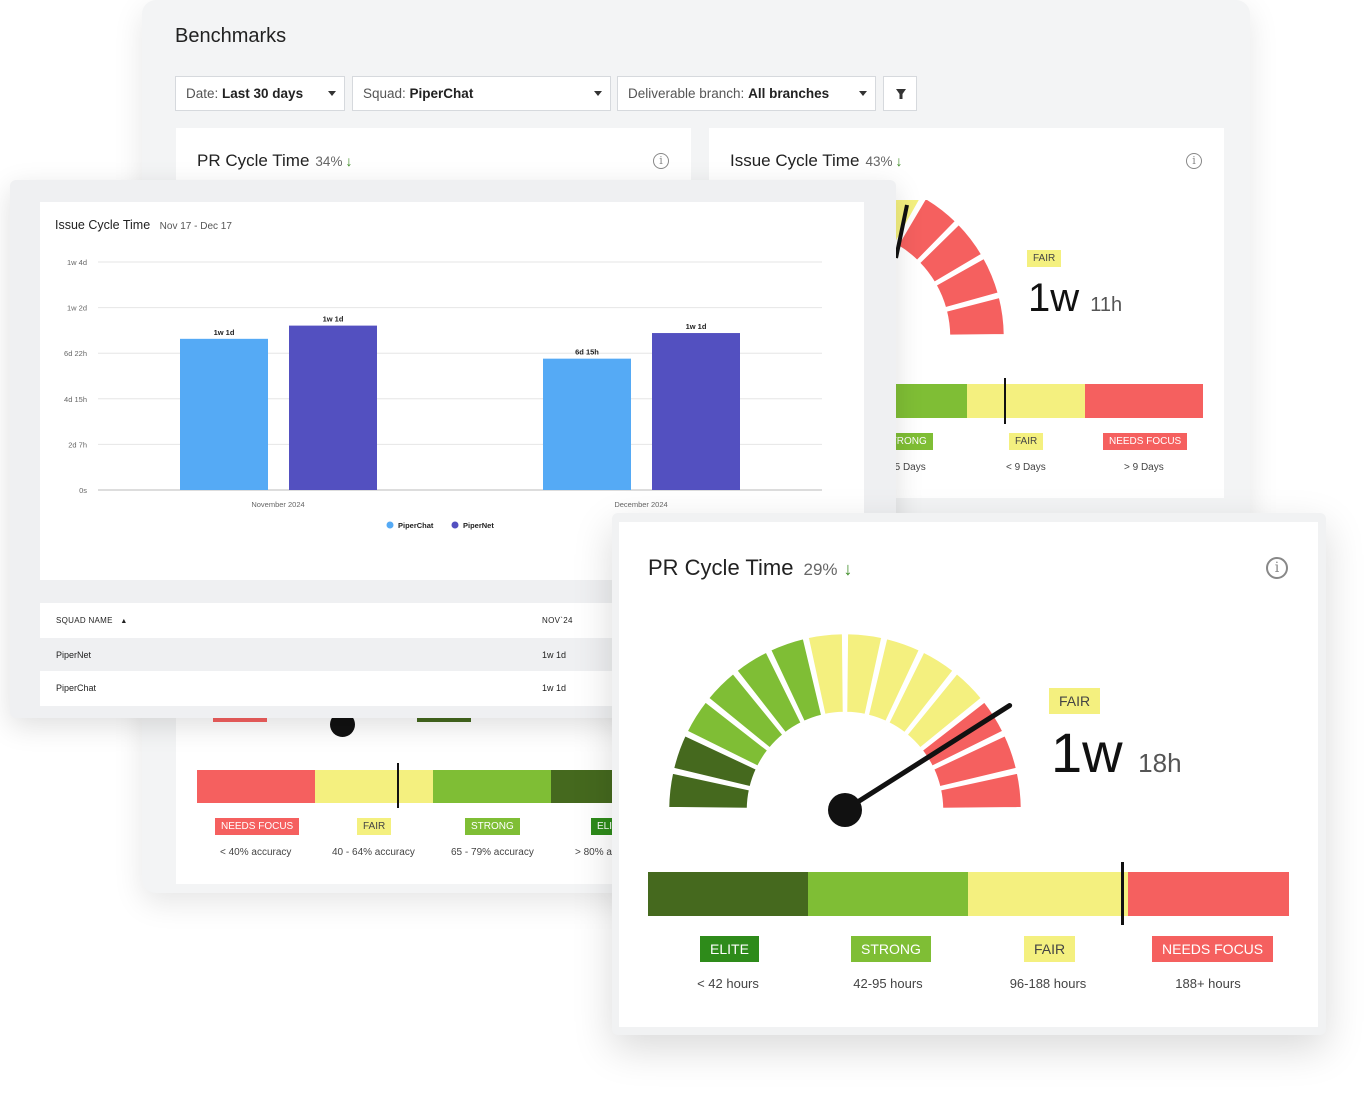 Image resolution: width=1366 pixels, height=1115 pixels. What do you see at coordinates (816, 161) in the screenshot?
I see `issue-card-back-title: Issue Cycle Time 43% ↓` at bounding box center [816, 161].